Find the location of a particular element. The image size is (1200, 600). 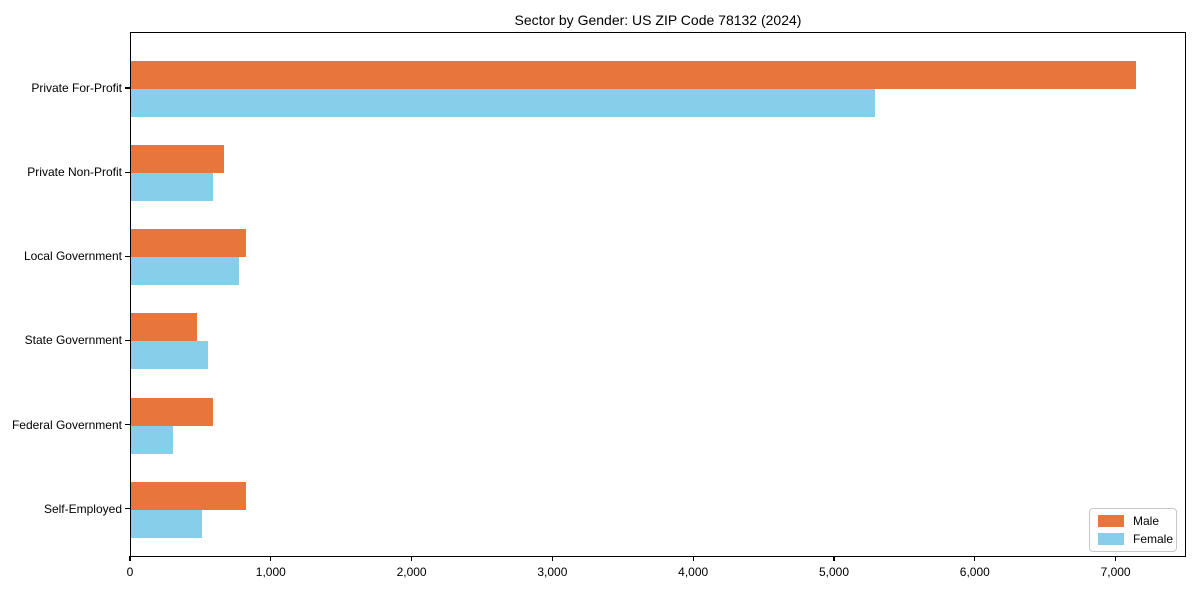

x-tick-label-4000: 4,000 is located at coordinates (693, 572).